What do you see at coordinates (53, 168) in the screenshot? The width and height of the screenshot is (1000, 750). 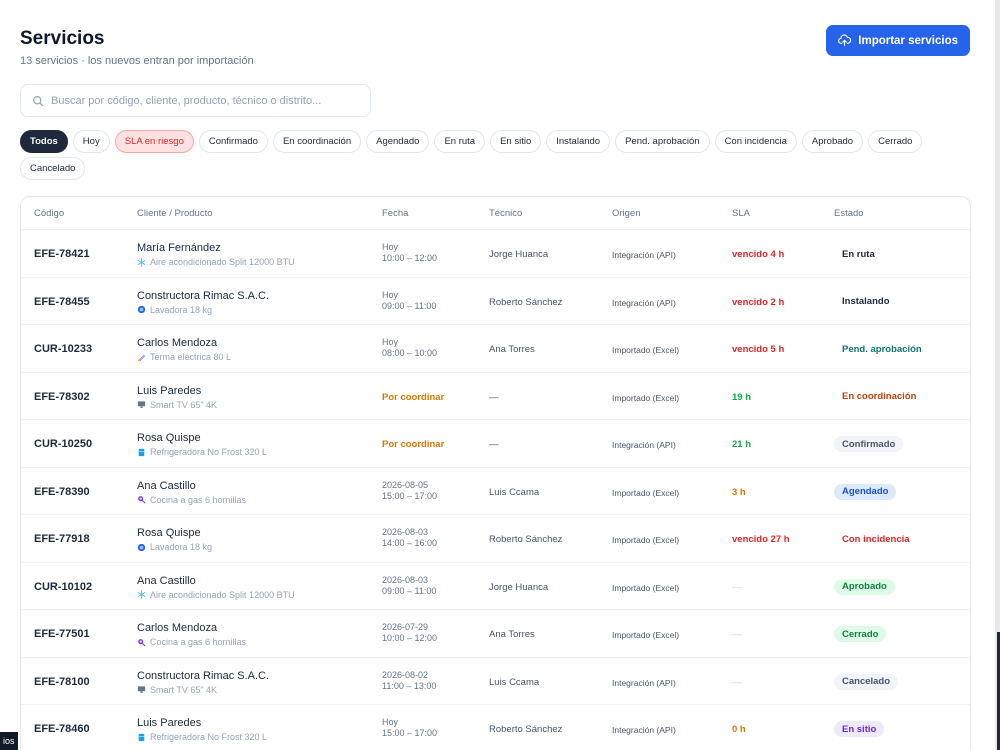 I see `filter-chip-cancelado: Cancelado` at bounding box center [53, 168].